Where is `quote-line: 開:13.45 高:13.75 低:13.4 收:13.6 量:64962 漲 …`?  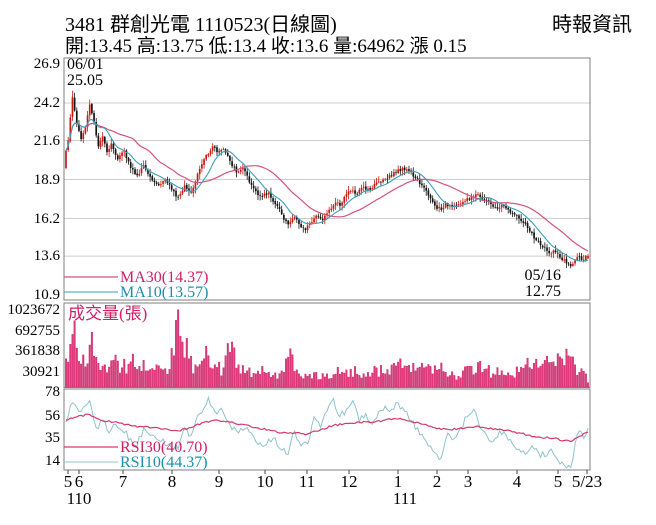 quote-line: 開:13.45 高:13.75 低:13.4 收:13.6 量:64962 漲 … is located at coordinates (266, 46).